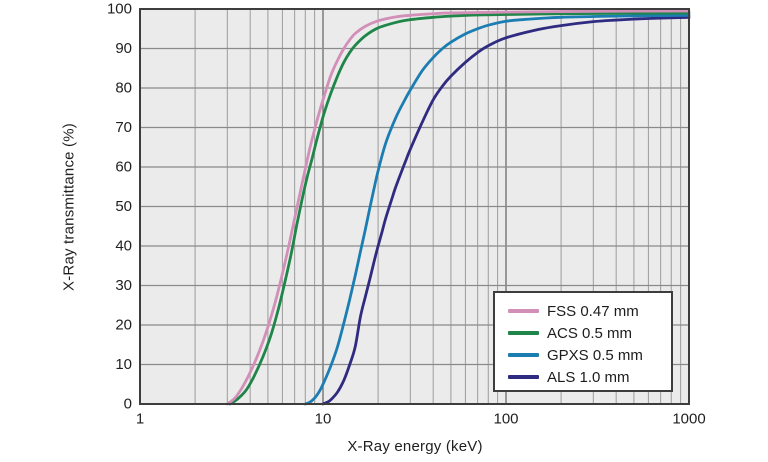 This screenshot has width=768, height=462. Describe the element at coordinates (128, 403) in the screenshot. I see `y-tick-label: 0` at that location.